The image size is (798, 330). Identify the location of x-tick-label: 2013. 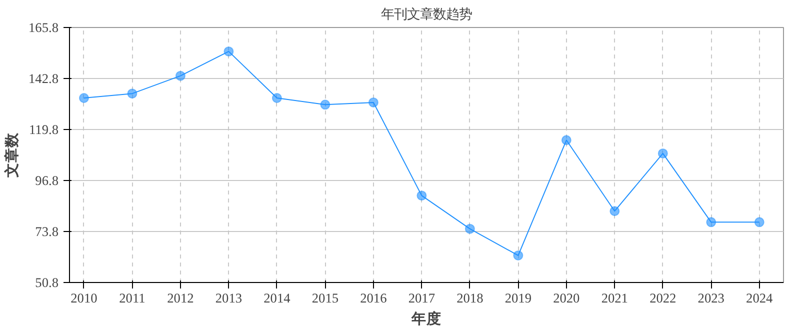
(228, 298).